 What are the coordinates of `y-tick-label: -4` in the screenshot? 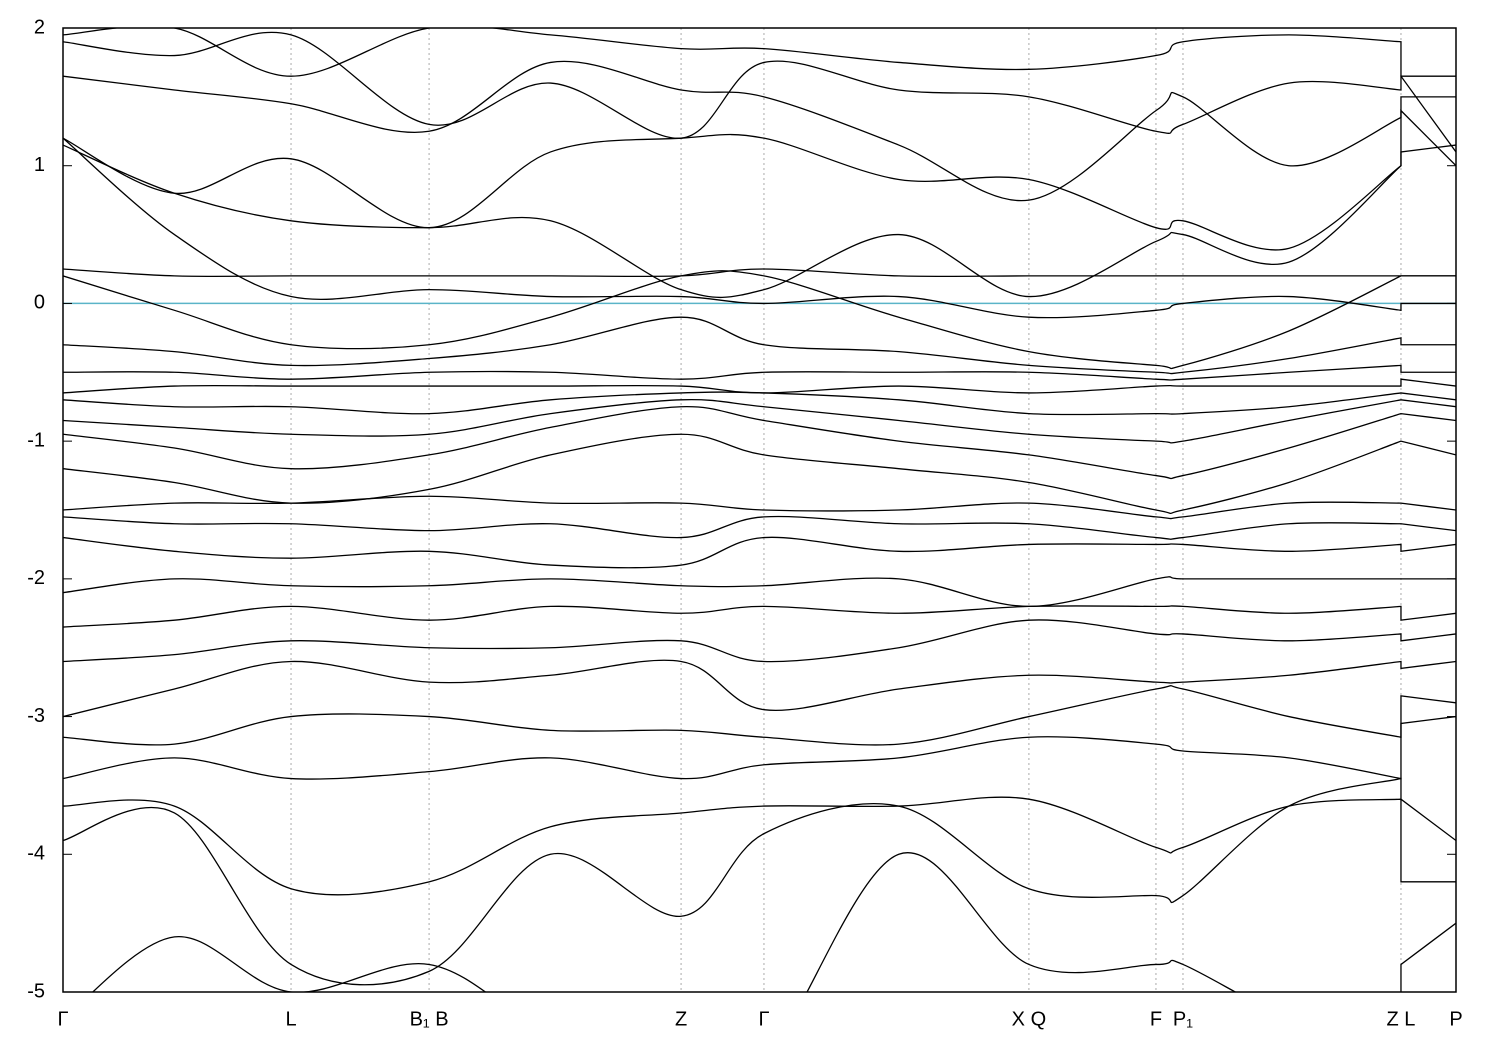 It's located at (36, 854).